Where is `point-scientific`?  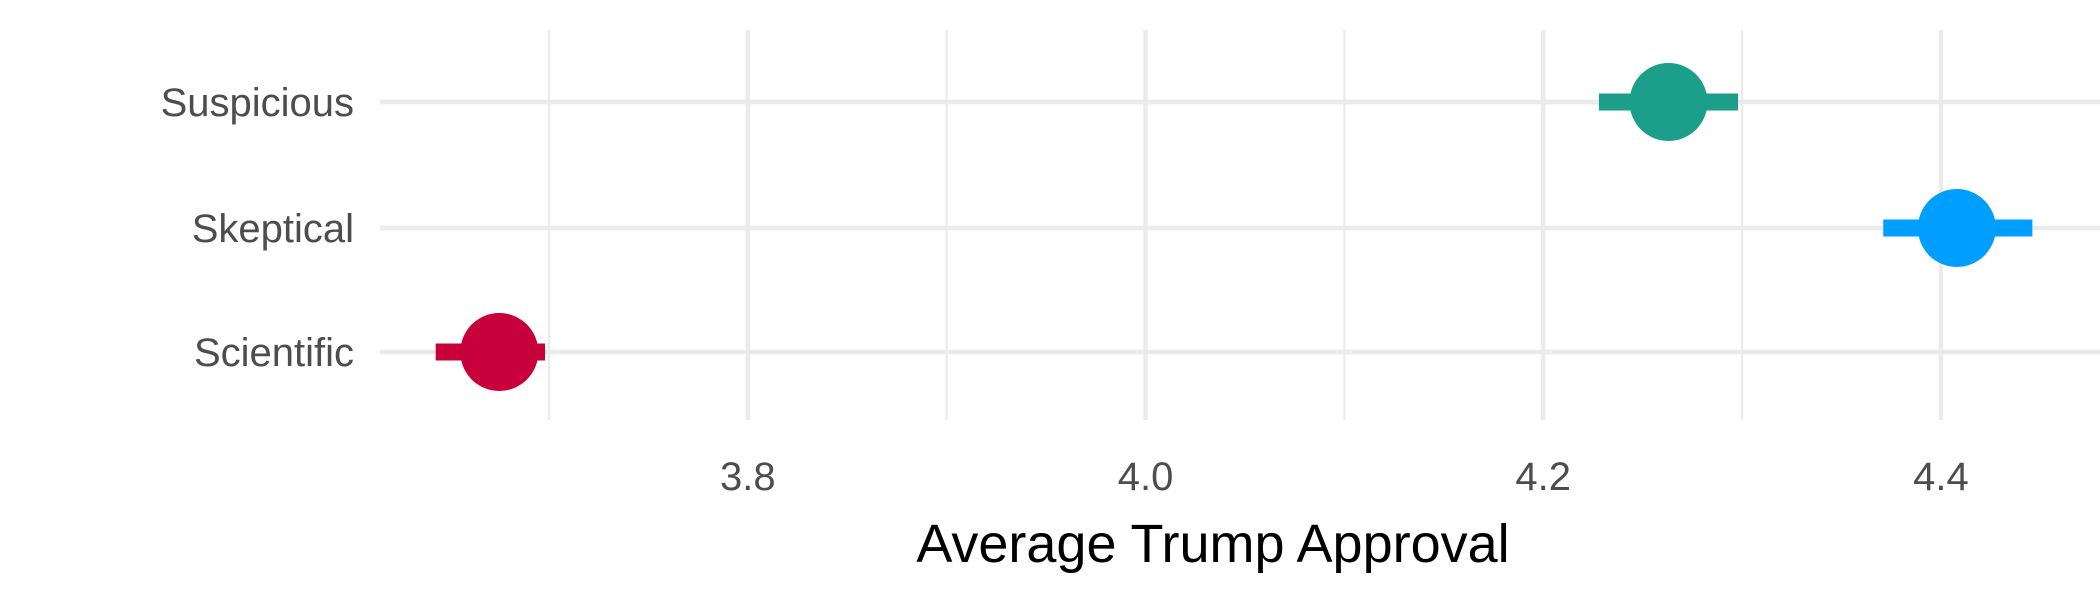 point-scientific is located at coordinates (499, 352).